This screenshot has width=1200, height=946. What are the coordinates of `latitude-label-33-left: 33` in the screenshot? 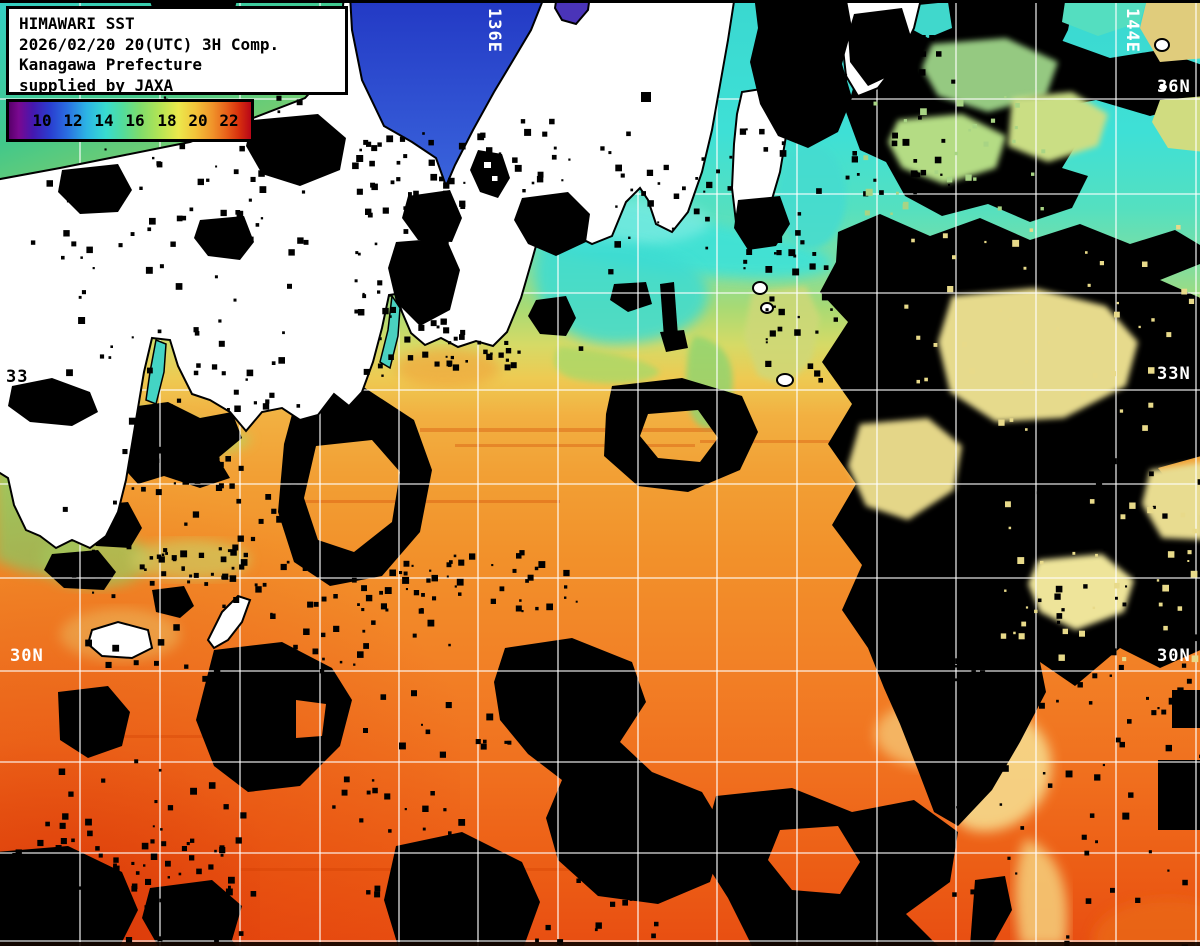 It's located at (17, 377).